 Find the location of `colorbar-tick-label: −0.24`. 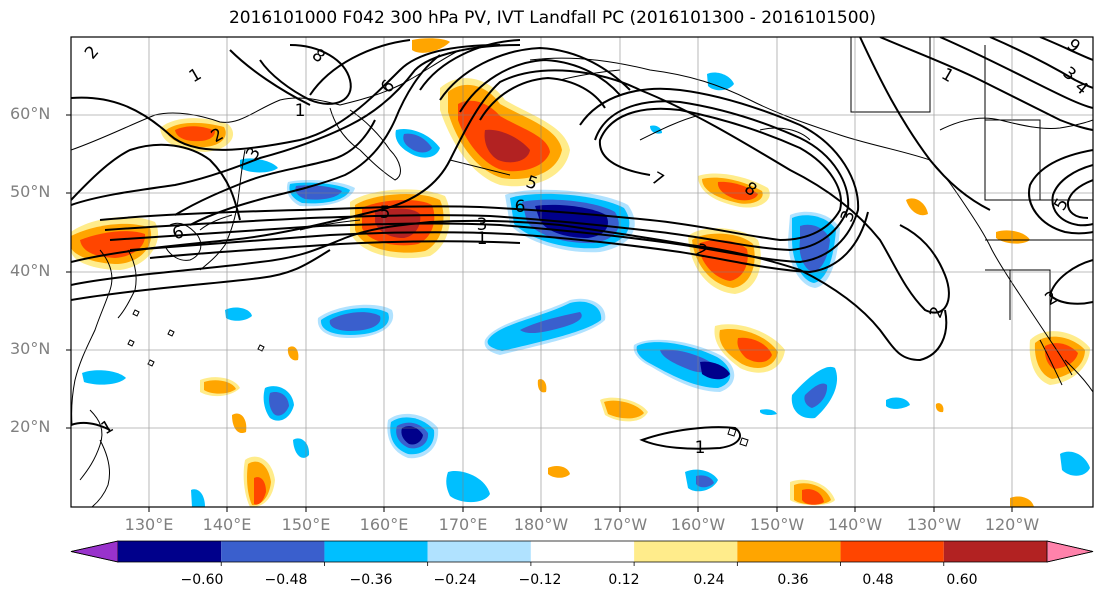

colorbar-tick-label: −0.24 is located at coordinates (455, 580).